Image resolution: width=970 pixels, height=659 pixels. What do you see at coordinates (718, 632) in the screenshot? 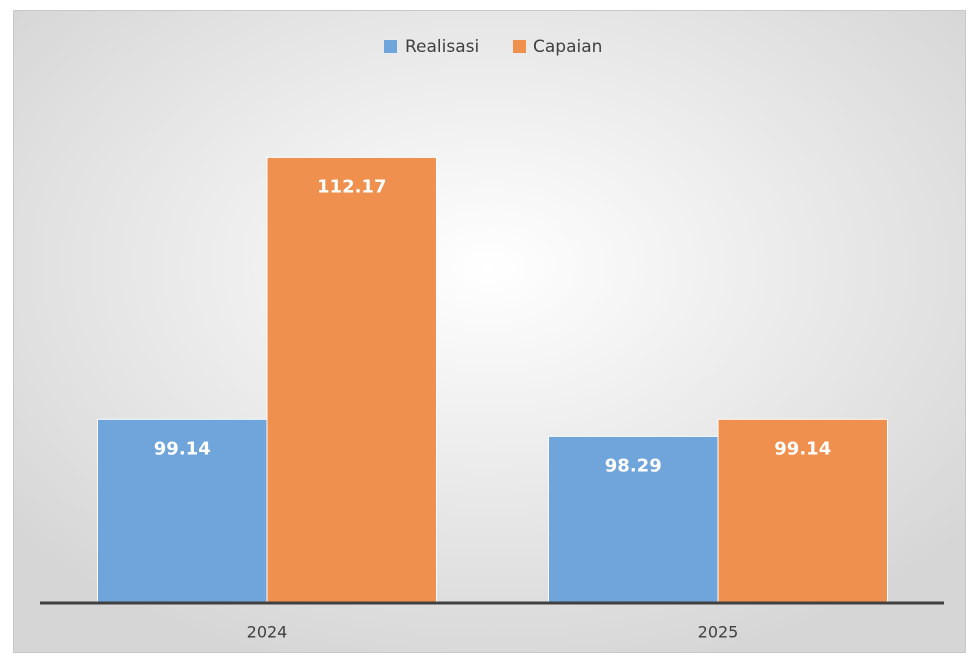
I see `x-tick-label: 2025` at bounding box center [718, 632].